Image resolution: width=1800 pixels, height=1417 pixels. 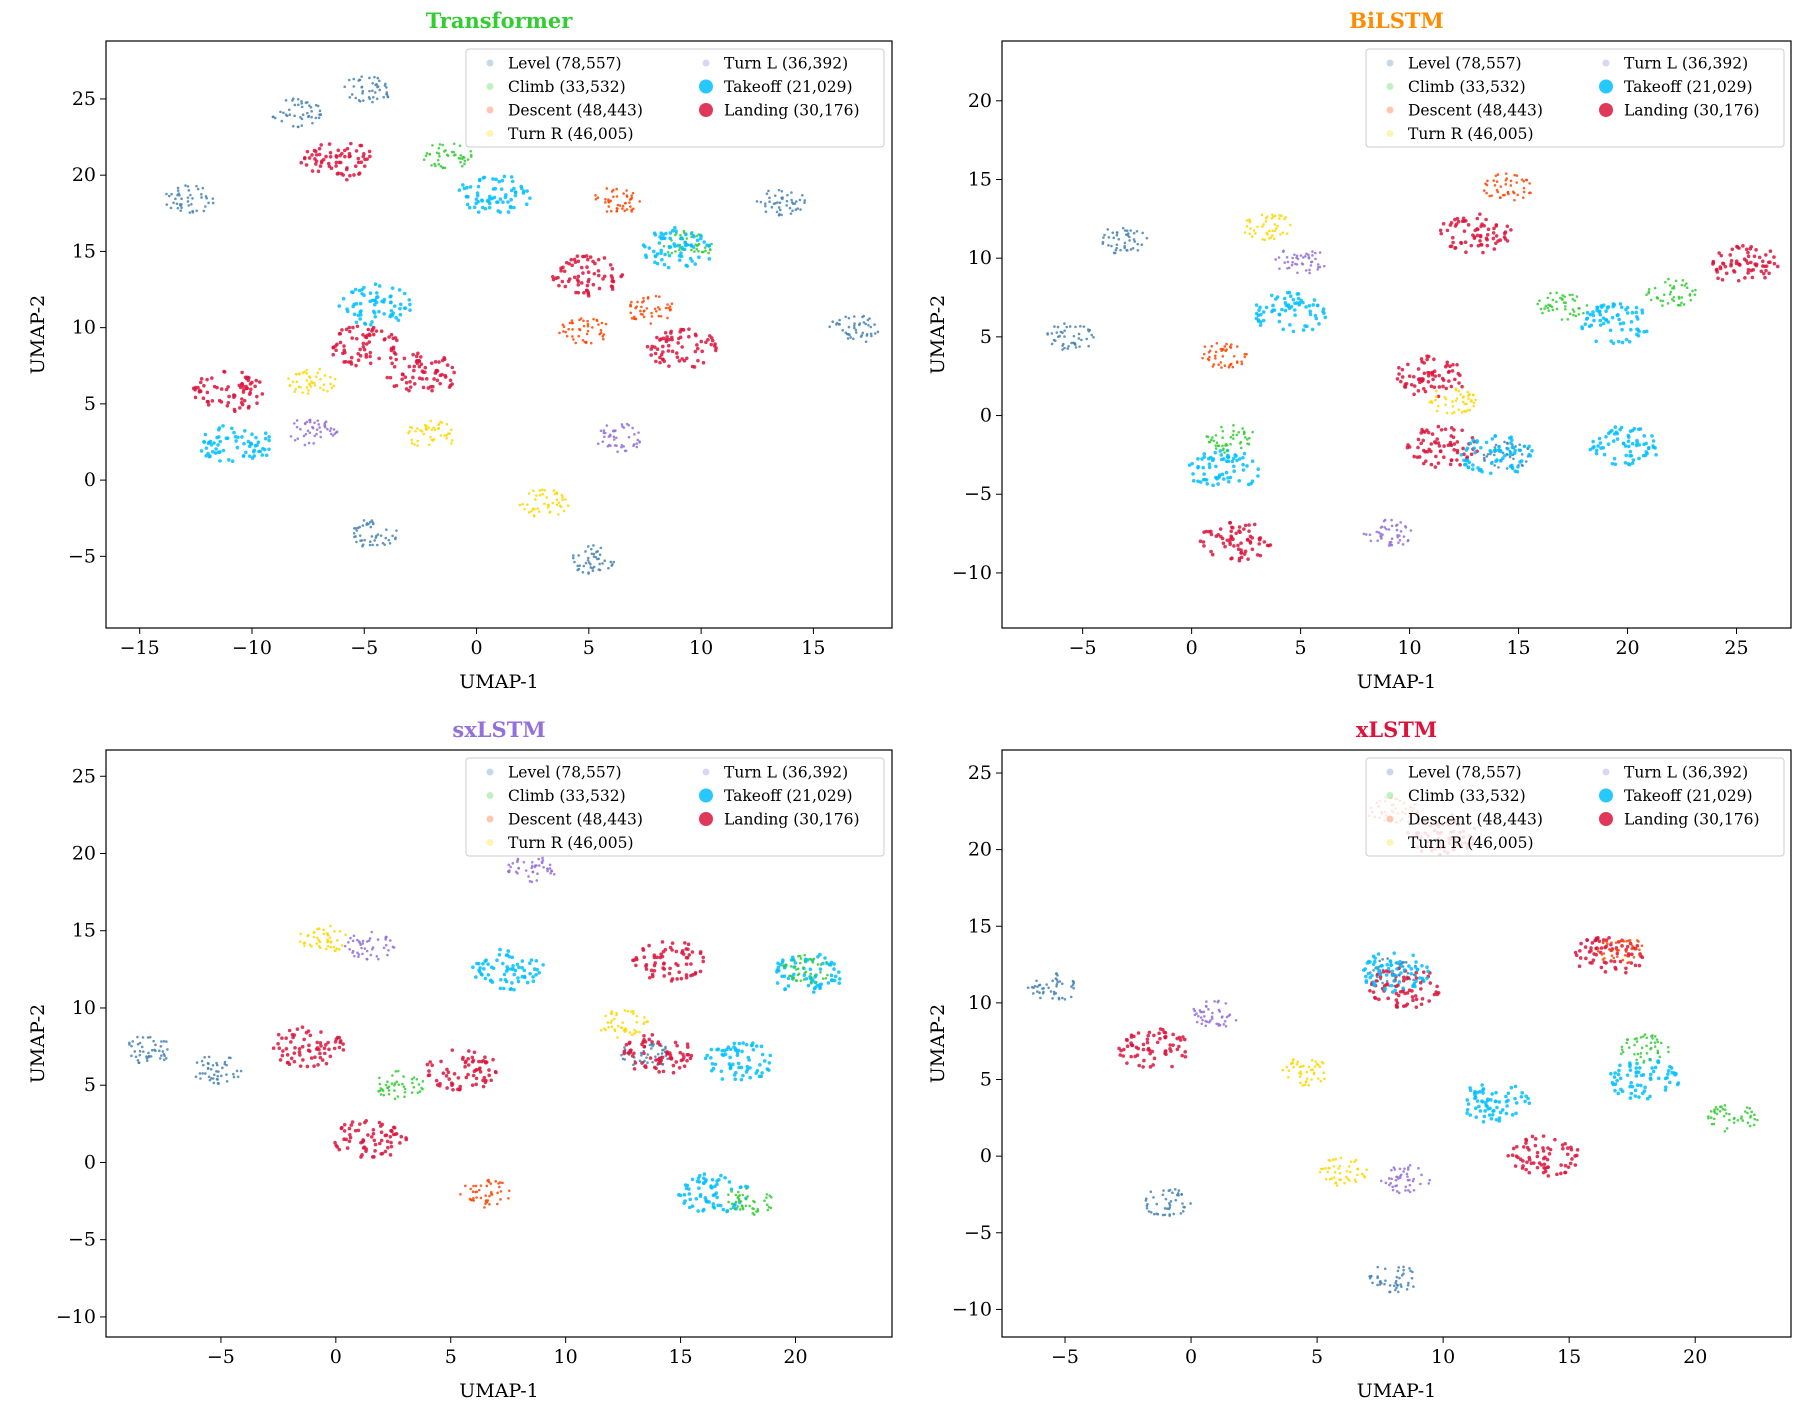 What do you see at coordinates (38, 334) in the screenshot?
I see `y-axis-label: UMAP-2` at bounding box center [38, 334].